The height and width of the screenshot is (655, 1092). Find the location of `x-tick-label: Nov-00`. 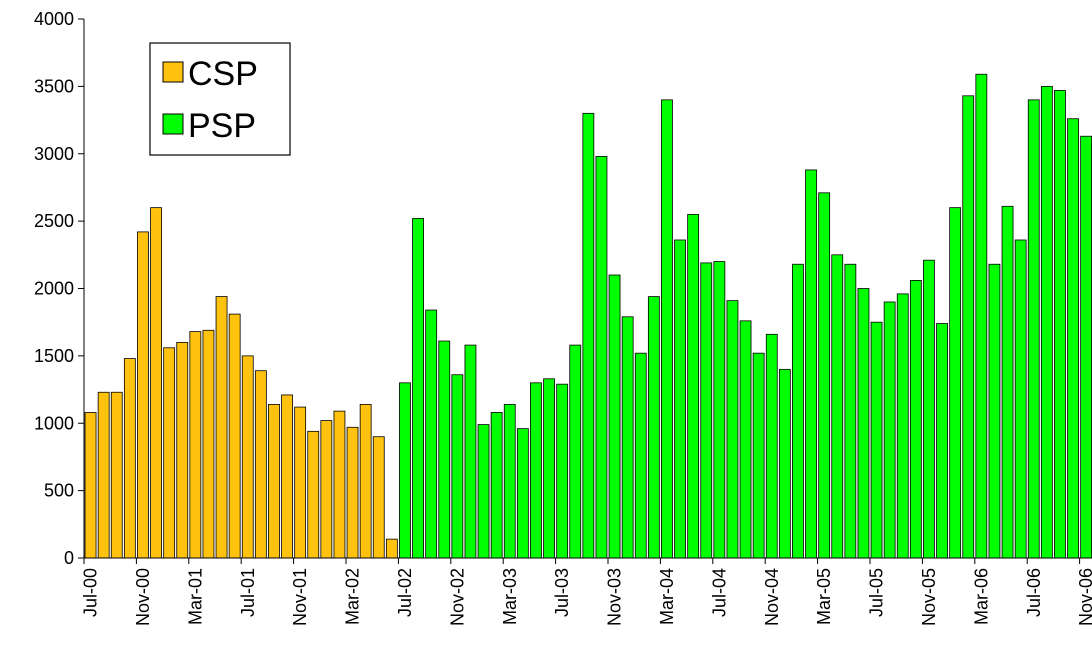

x-tick-label: Nov-00 is located at coordinates (143, 597).